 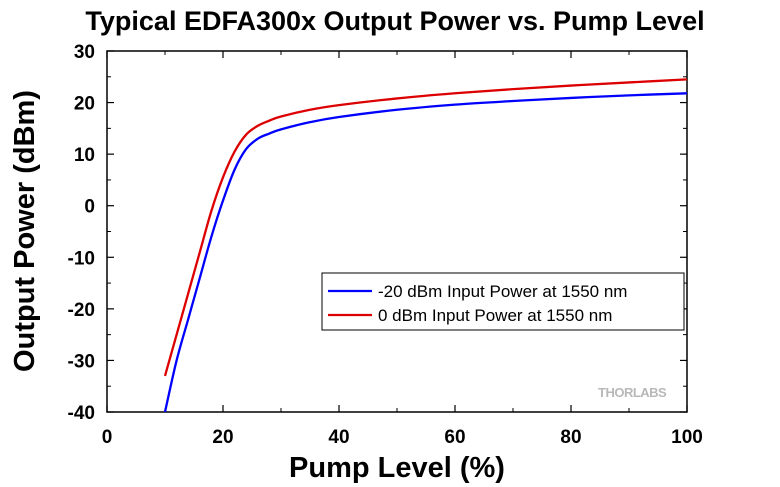 I want to click on y-tick-label: -30, so click(x=81, y=361).